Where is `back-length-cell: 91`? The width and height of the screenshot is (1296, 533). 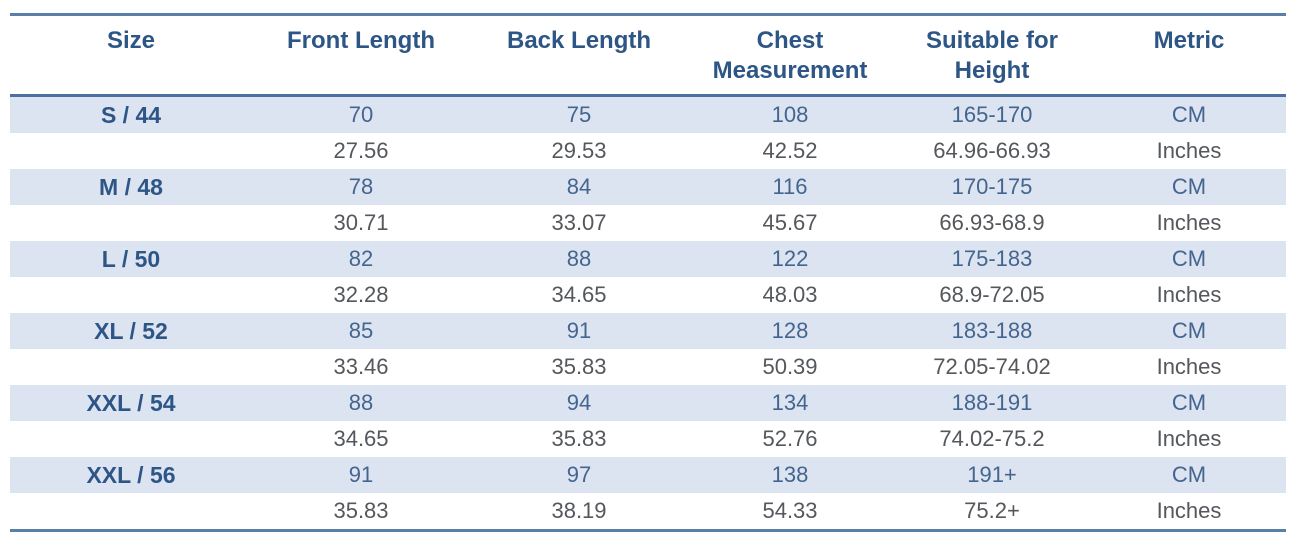 back-length-cell: 91 is located at coordinates (579, 330).